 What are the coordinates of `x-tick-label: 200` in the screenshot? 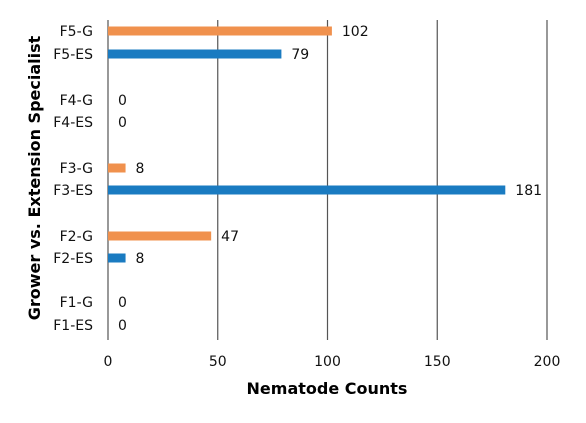 It's located at (547, 362).